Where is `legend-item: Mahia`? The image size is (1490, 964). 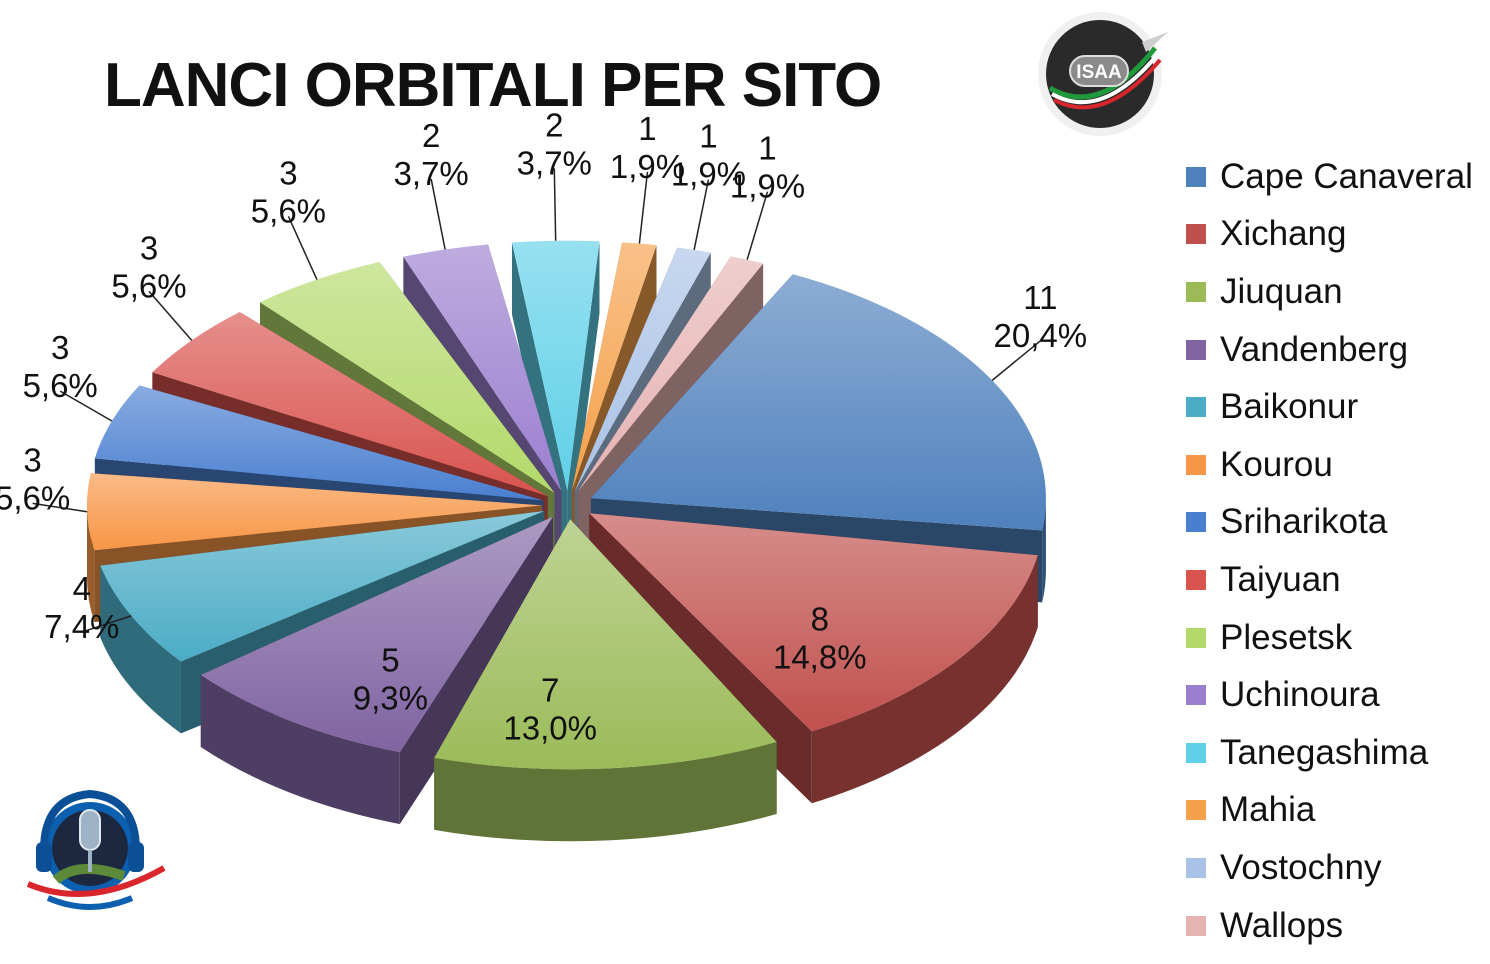 legend-item: Mahia is located at coordinates (1329, 811).